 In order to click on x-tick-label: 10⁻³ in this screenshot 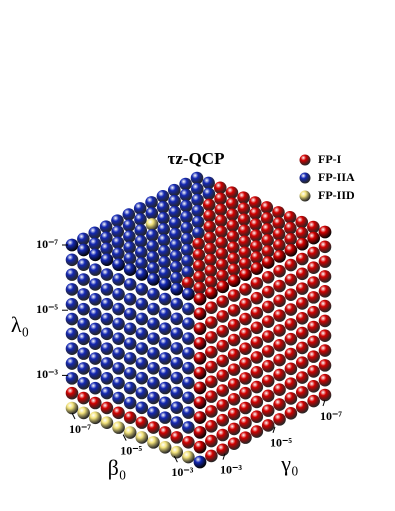, I will do `click(182, 472)`.